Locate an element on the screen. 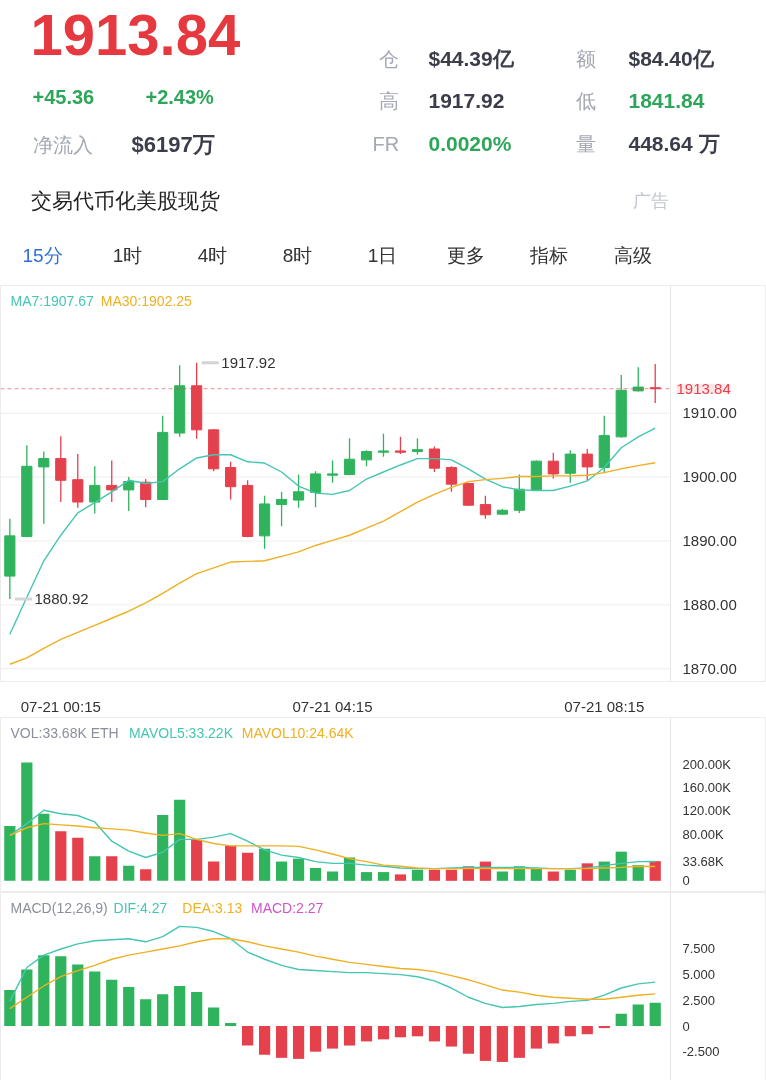 The image size is (766, 1080). y-tick-label: 5.000 is located at coordinates (699, 975).